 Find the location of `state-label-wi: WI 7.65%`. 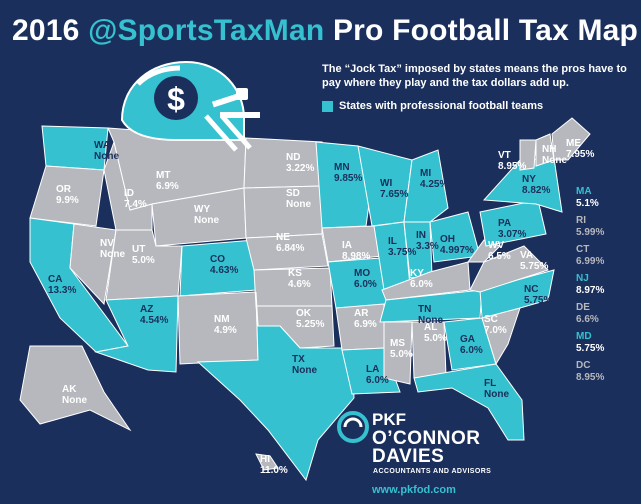

state-label-wi: WI 7.65% is located at coordinates (394, 189).